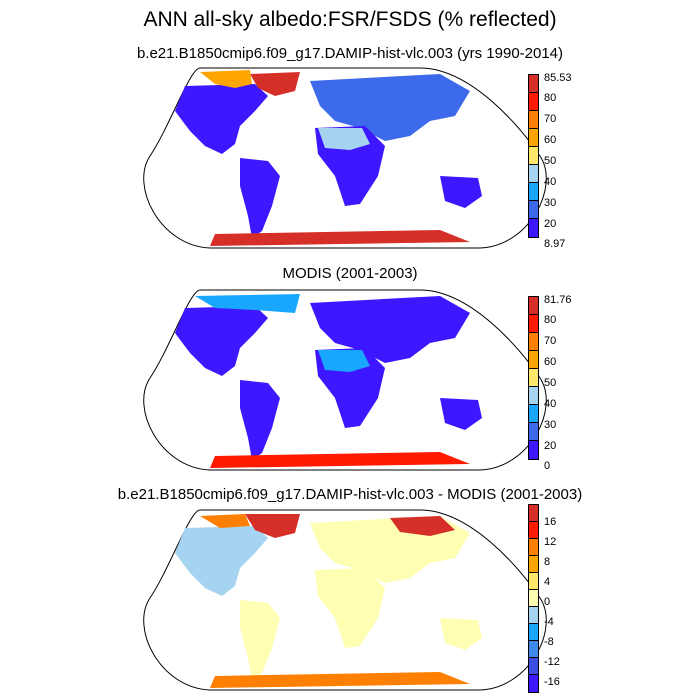 The image size is (700, 700). Describe the element at coordinates (547, 562) in the screenshot. I see `panel3-cbar-label: 8` at that location.